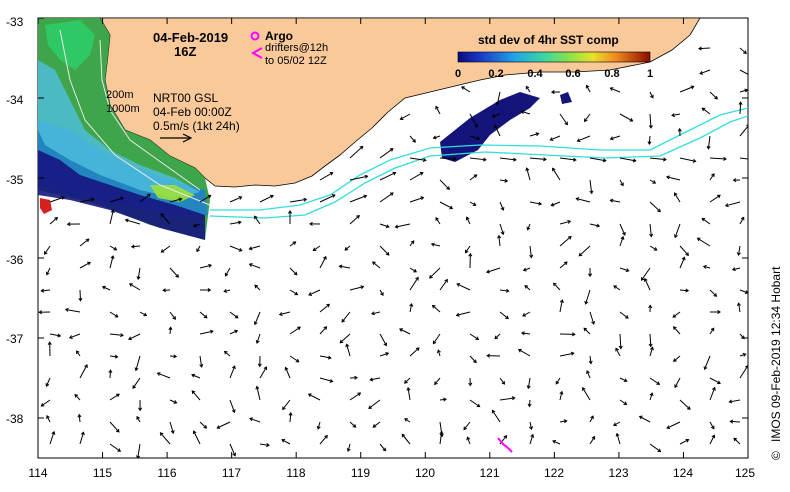 Image resolution: width=790 pixels, height=492 pixels. Describe the element at coordinates (650, 74) in the screenshot. I see `colorbar-tick-label: 1` at that location.